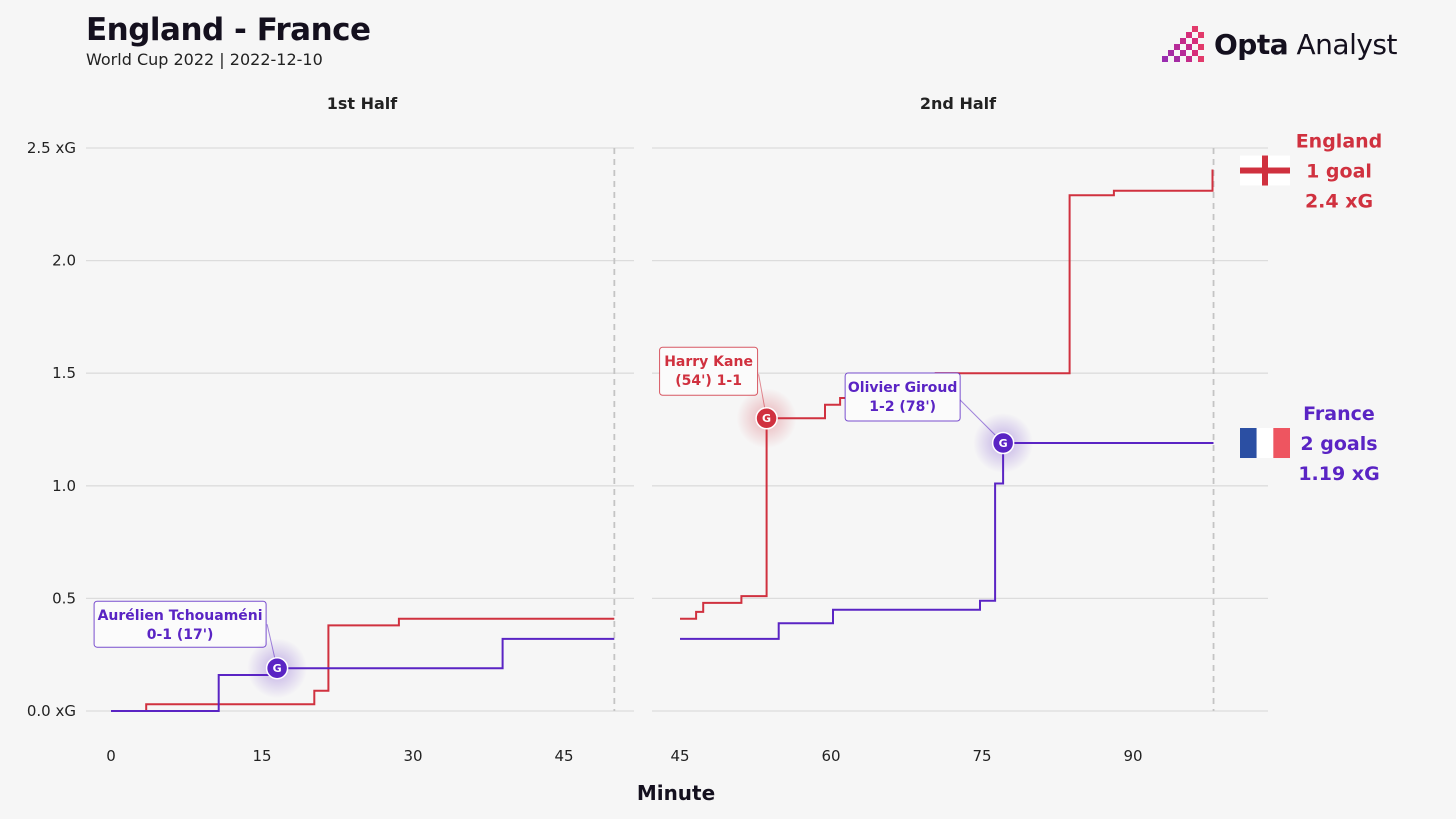 This screenshot has height=819, width=1456. Describe the element at coordinates (1132, 756) in the screenshot. I see `x-tick-label: 90` at that location.